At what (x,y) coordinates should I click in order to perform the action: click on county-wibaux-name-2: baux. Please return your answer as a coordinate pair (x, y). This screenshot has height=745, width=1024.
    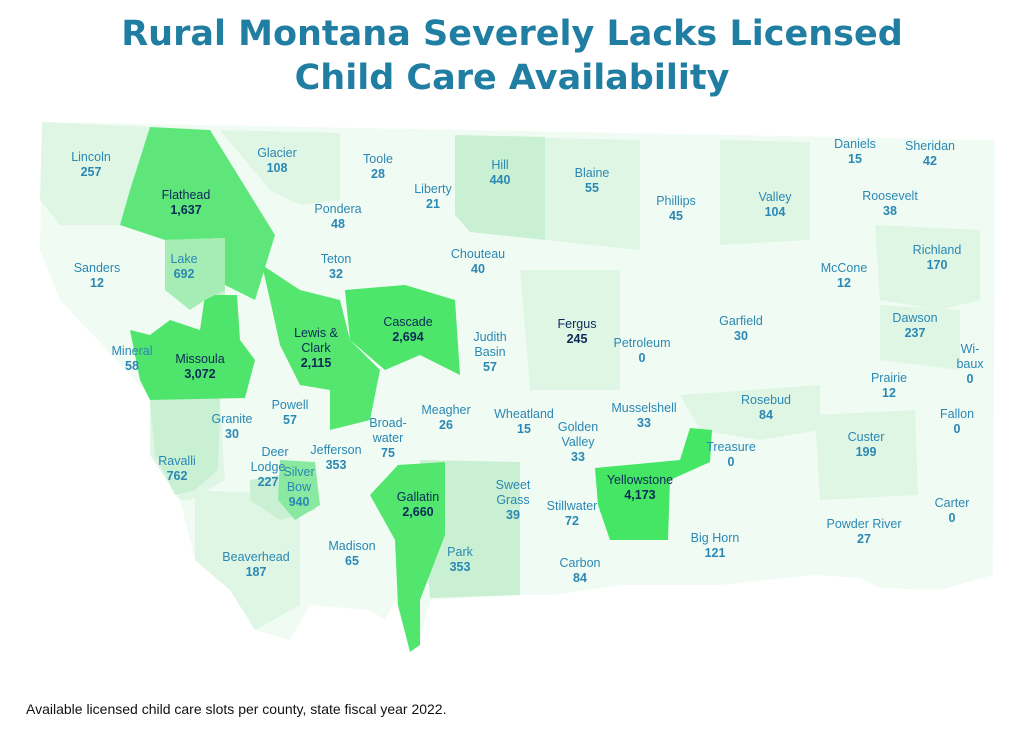
    Looking at the image, I should click on (970, 364).